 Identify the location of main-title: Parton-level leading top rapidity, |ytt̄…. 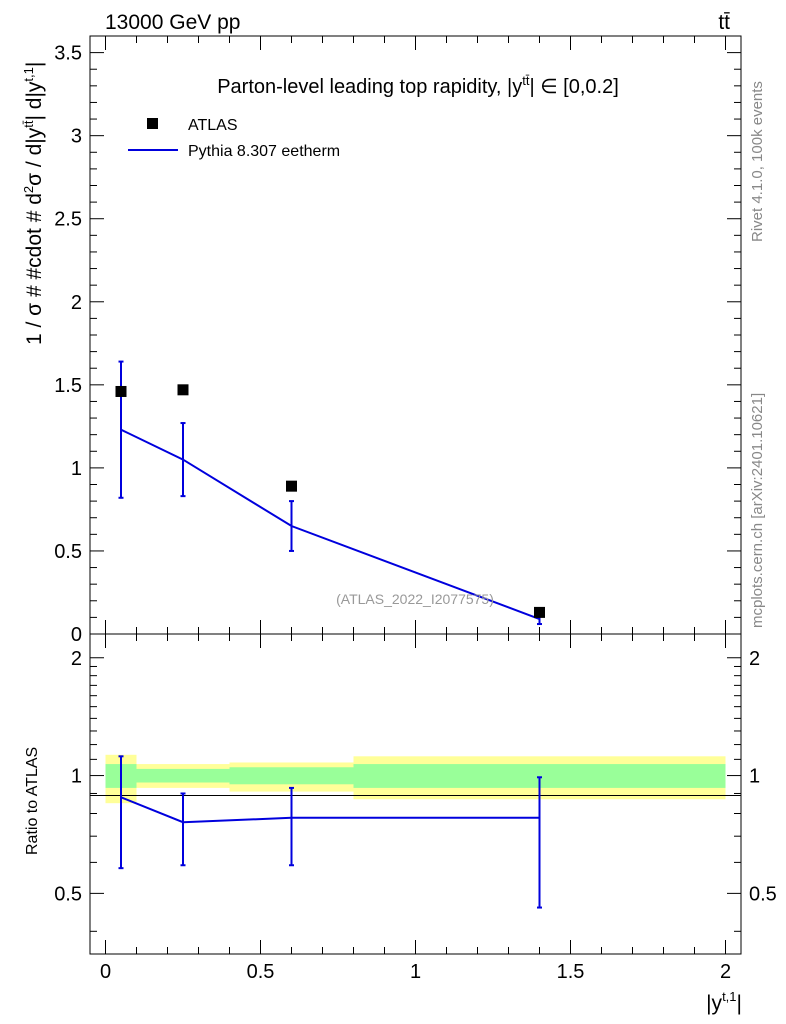
(418, 85).